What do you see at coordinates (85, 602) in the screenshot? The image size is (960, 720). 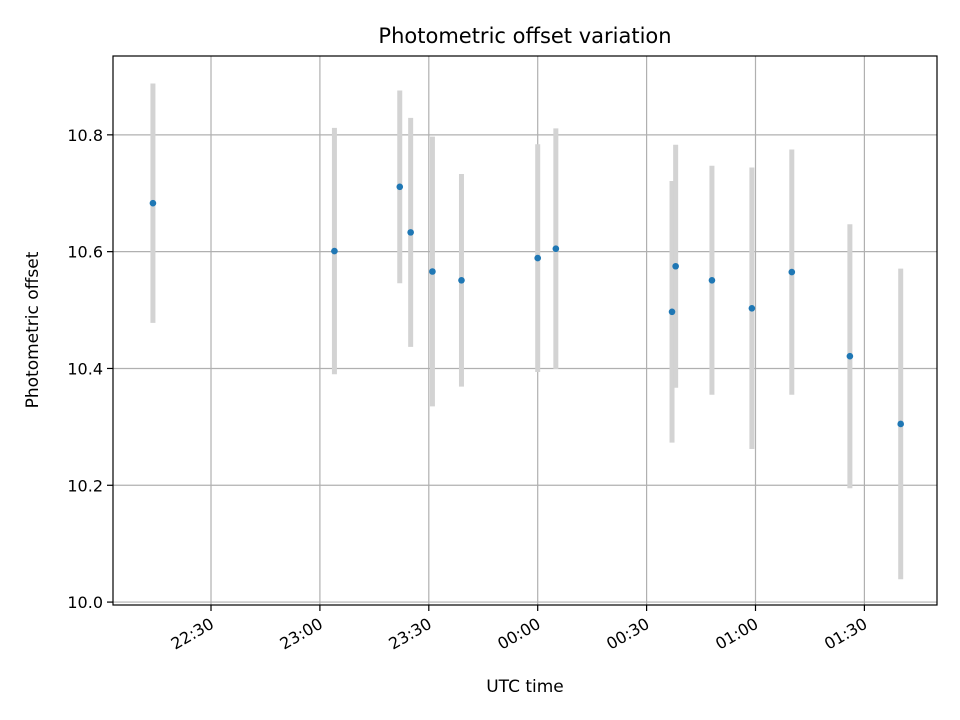 I see `y-tick-label: 10.0` at bounding box center [85, 602].